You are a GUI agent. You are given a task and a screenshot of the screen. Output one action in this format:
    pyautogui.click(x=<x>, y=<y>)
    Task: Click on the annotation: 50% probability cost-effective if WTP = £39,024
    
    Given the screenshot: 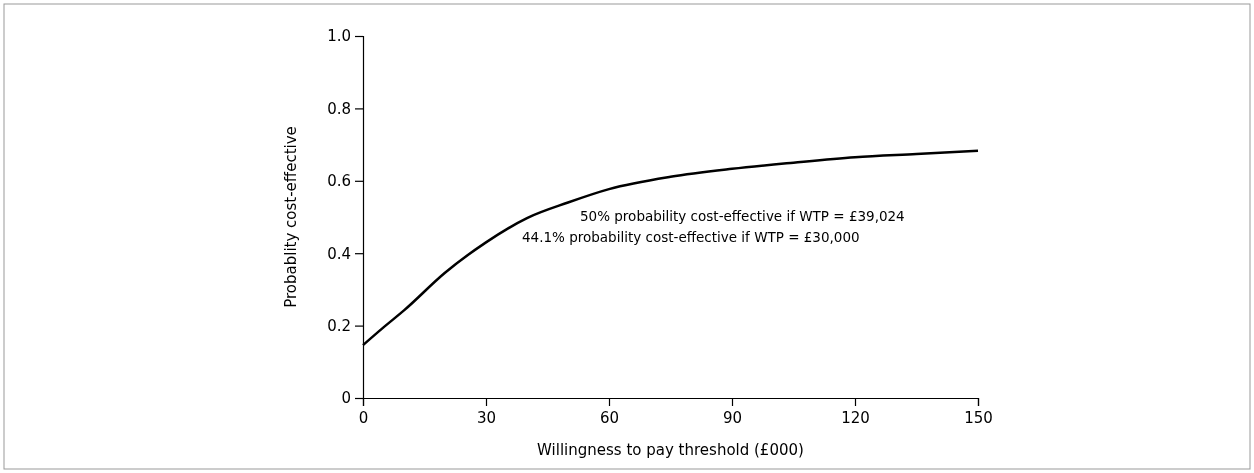 What is the action you would take?
    pyautogui.click(x=742, y=216)
    